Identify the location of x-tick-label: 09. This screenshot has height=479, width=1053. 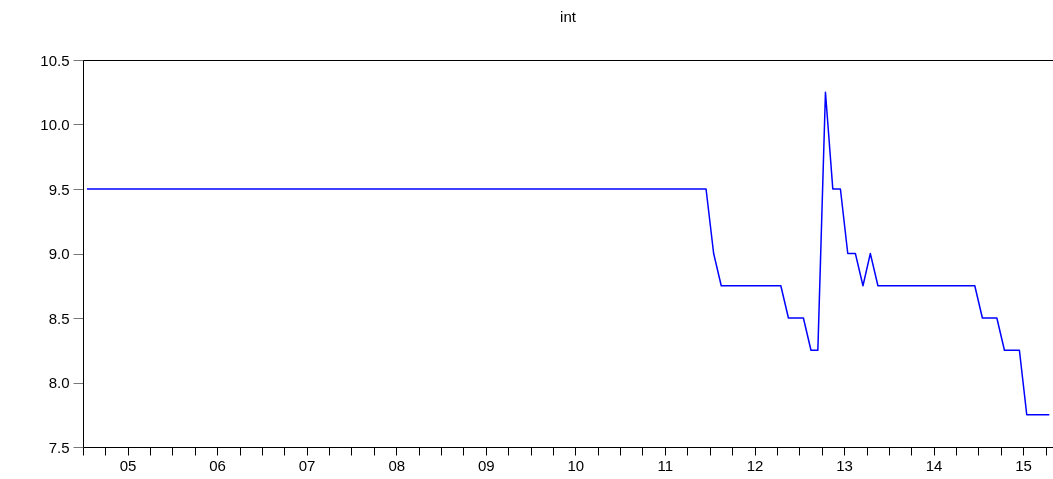
(486, 465).